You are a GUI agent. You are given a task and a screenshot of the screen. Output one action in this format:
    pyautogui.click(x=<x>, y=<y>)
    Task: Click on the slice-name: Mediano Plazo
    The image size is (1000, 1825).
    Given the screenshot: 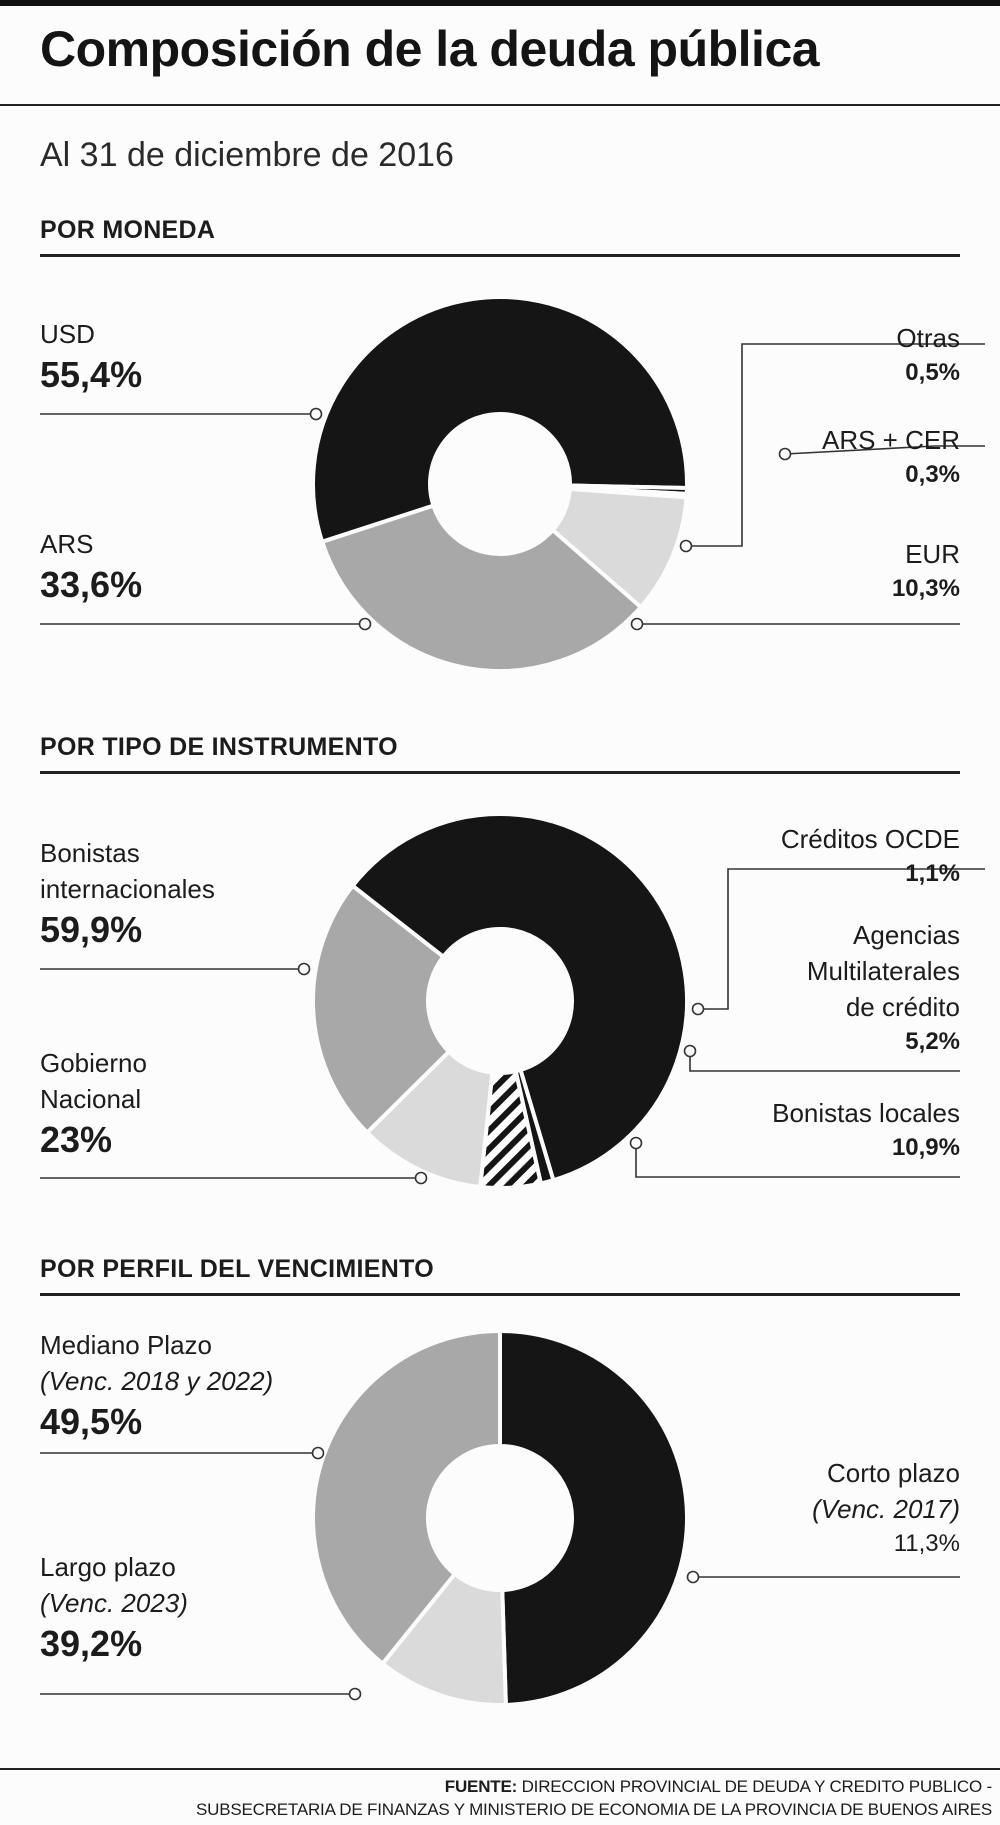 What is the action you would take?
    pyautogui.click(x=126, y=1345)
    